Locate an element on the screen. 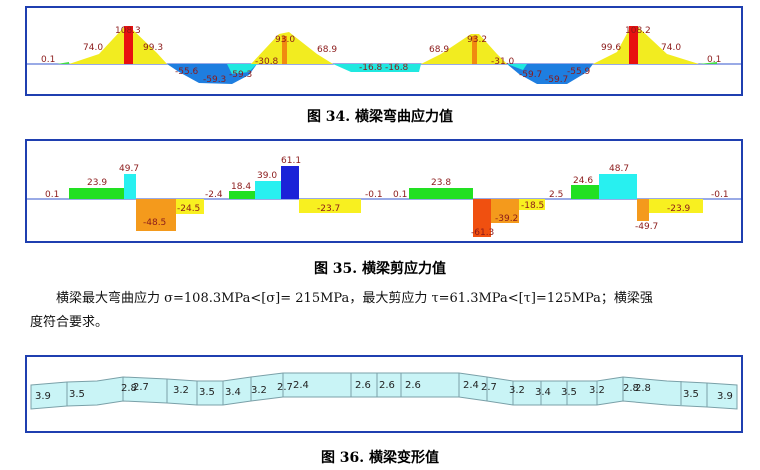 The height and width of the screenshot is (470, 760). shear-label: 49.7 is located at coordinates (129, 169).